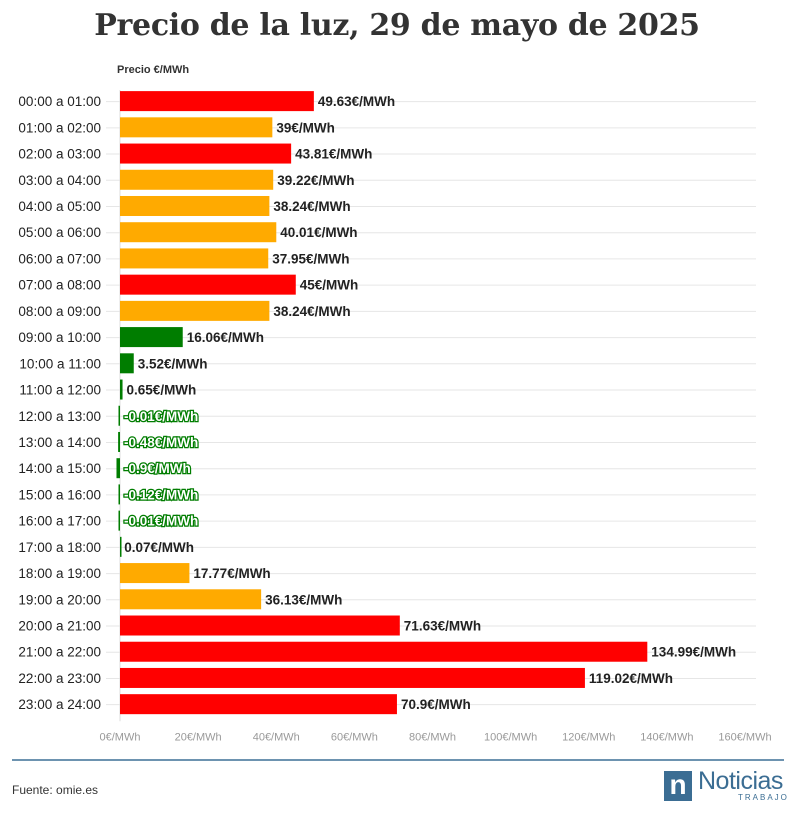 Image resolution: width=794 pixels, height=819 pixels. I want to click on category-label: 12:00 a 13:00, so click(59, 416).